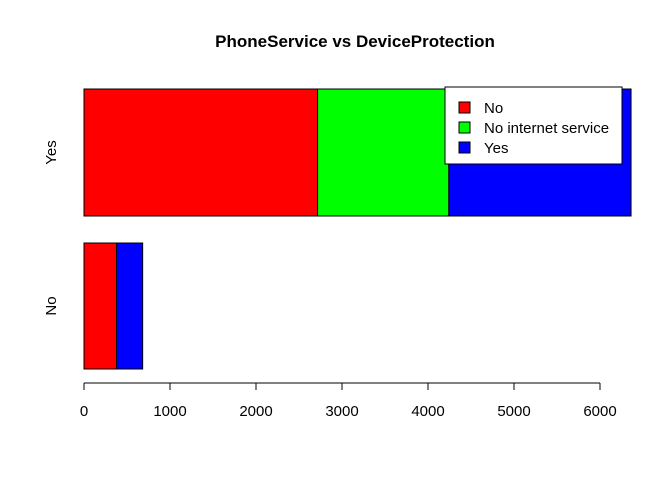 The image size is (672, 485). I want to click on x-tick-label: 2000, so click(255, 411).